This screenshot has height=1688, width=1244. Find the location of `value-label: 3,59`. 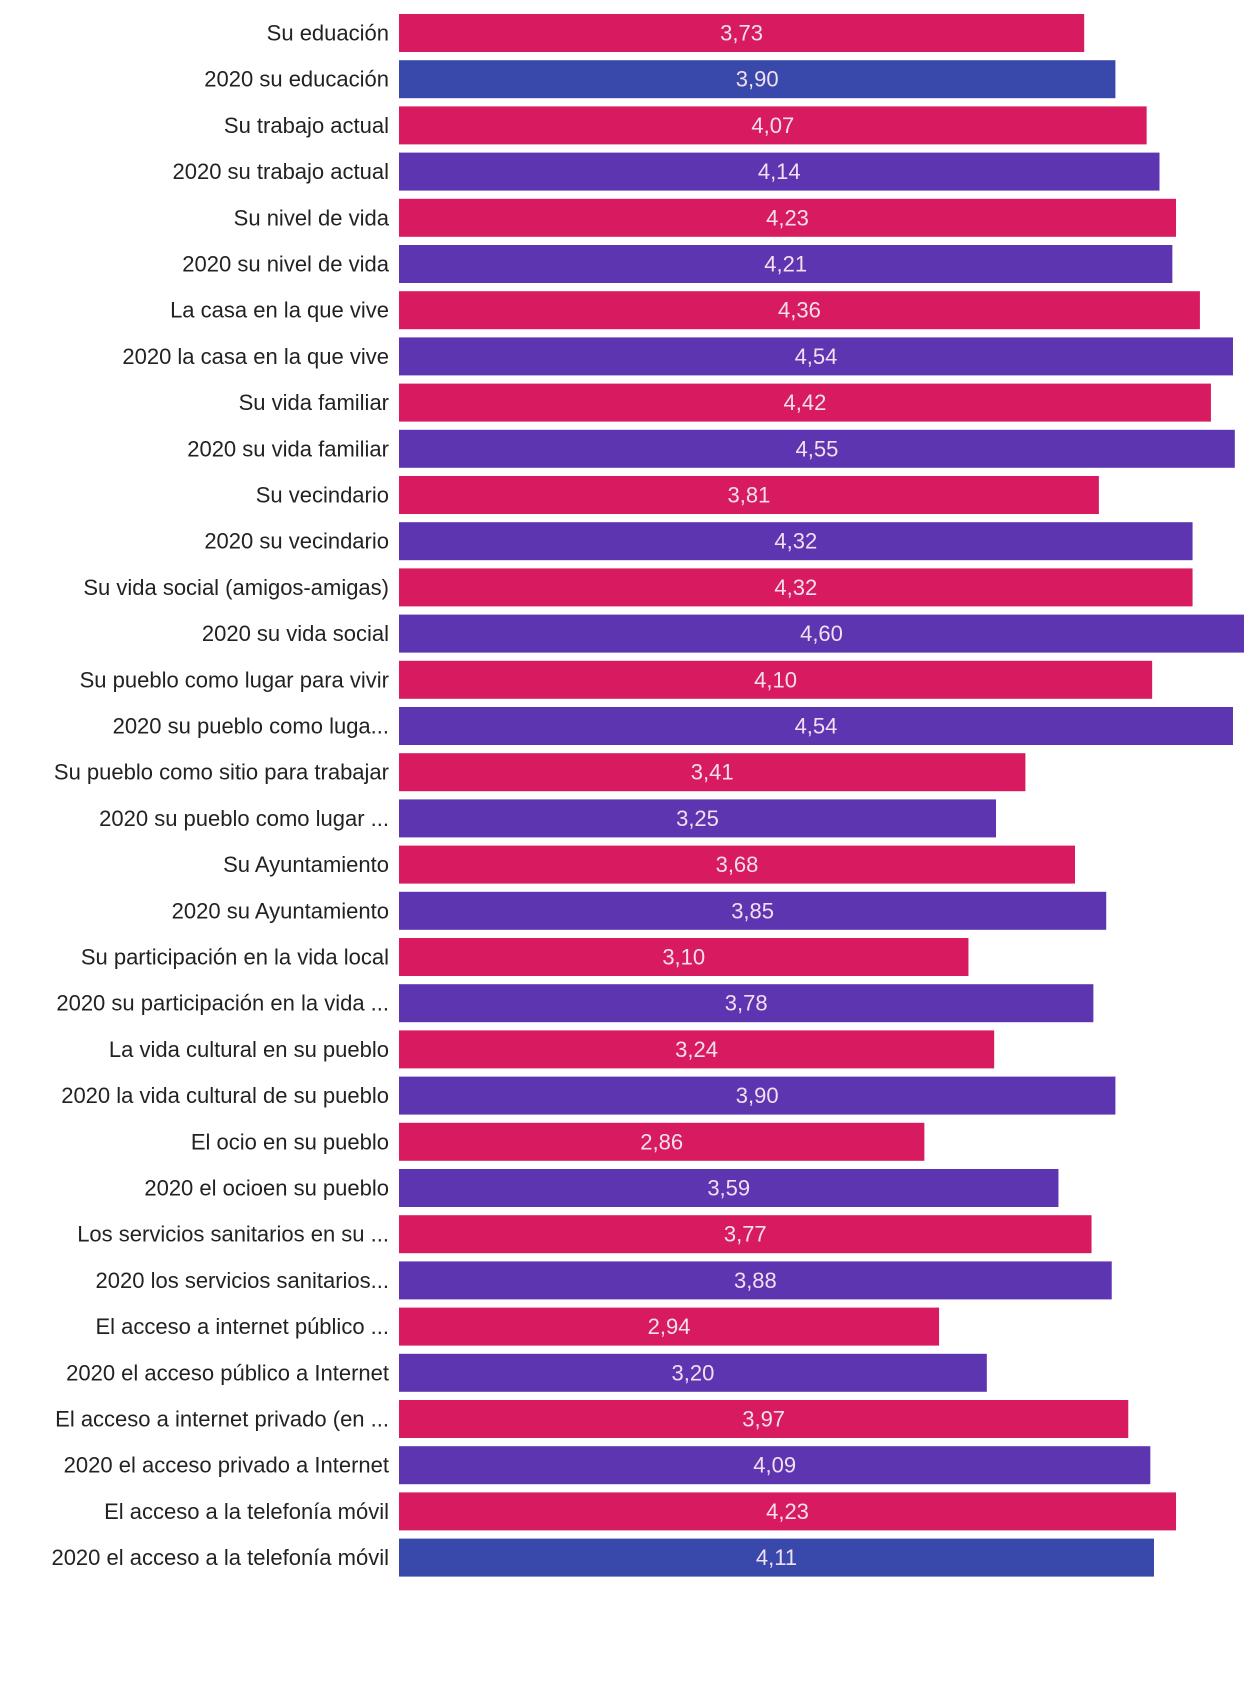

value-label: 3,59 is located at coordinates (728, 1188).